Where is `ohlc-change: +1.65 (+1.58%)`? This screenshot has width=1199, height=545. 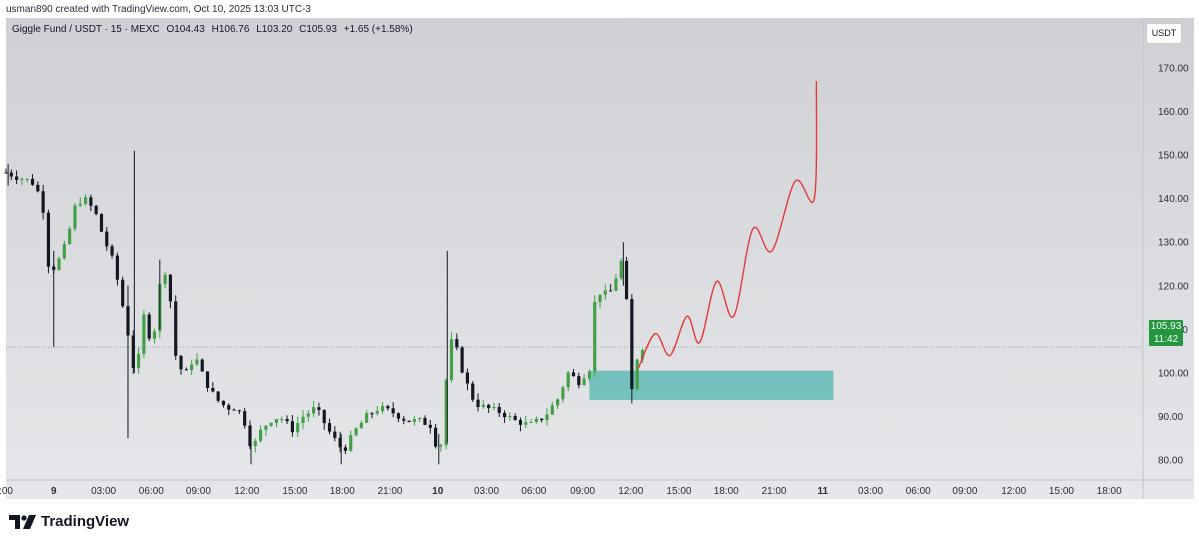 ohlc-change: +1.65 (+1.58%) is located at coordinates (378, 29).